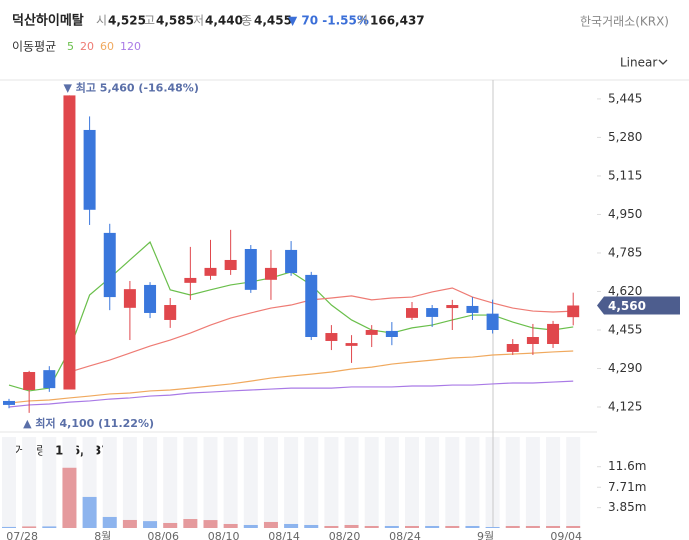 The height and width of the screenshot is (540, 689). Describe the element at coordinates (625, 329) in the screenshot. I see `y-tick-label: 4,455` at that location.